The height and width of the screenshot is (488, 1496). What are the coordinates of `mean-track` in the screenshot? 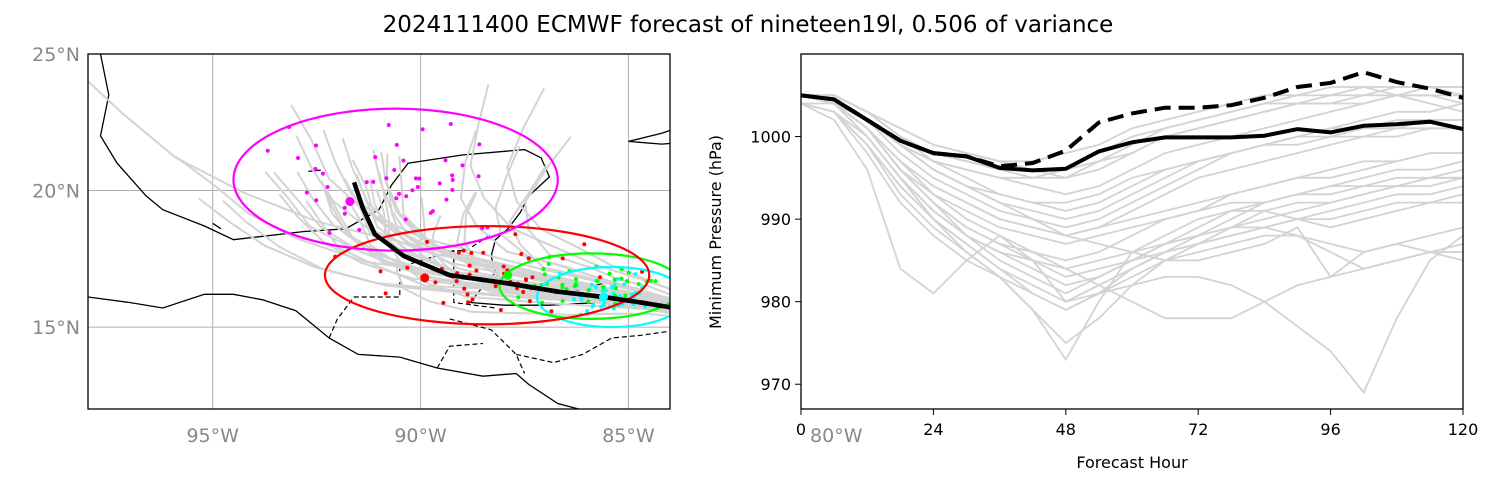 It's located at (520, 245).